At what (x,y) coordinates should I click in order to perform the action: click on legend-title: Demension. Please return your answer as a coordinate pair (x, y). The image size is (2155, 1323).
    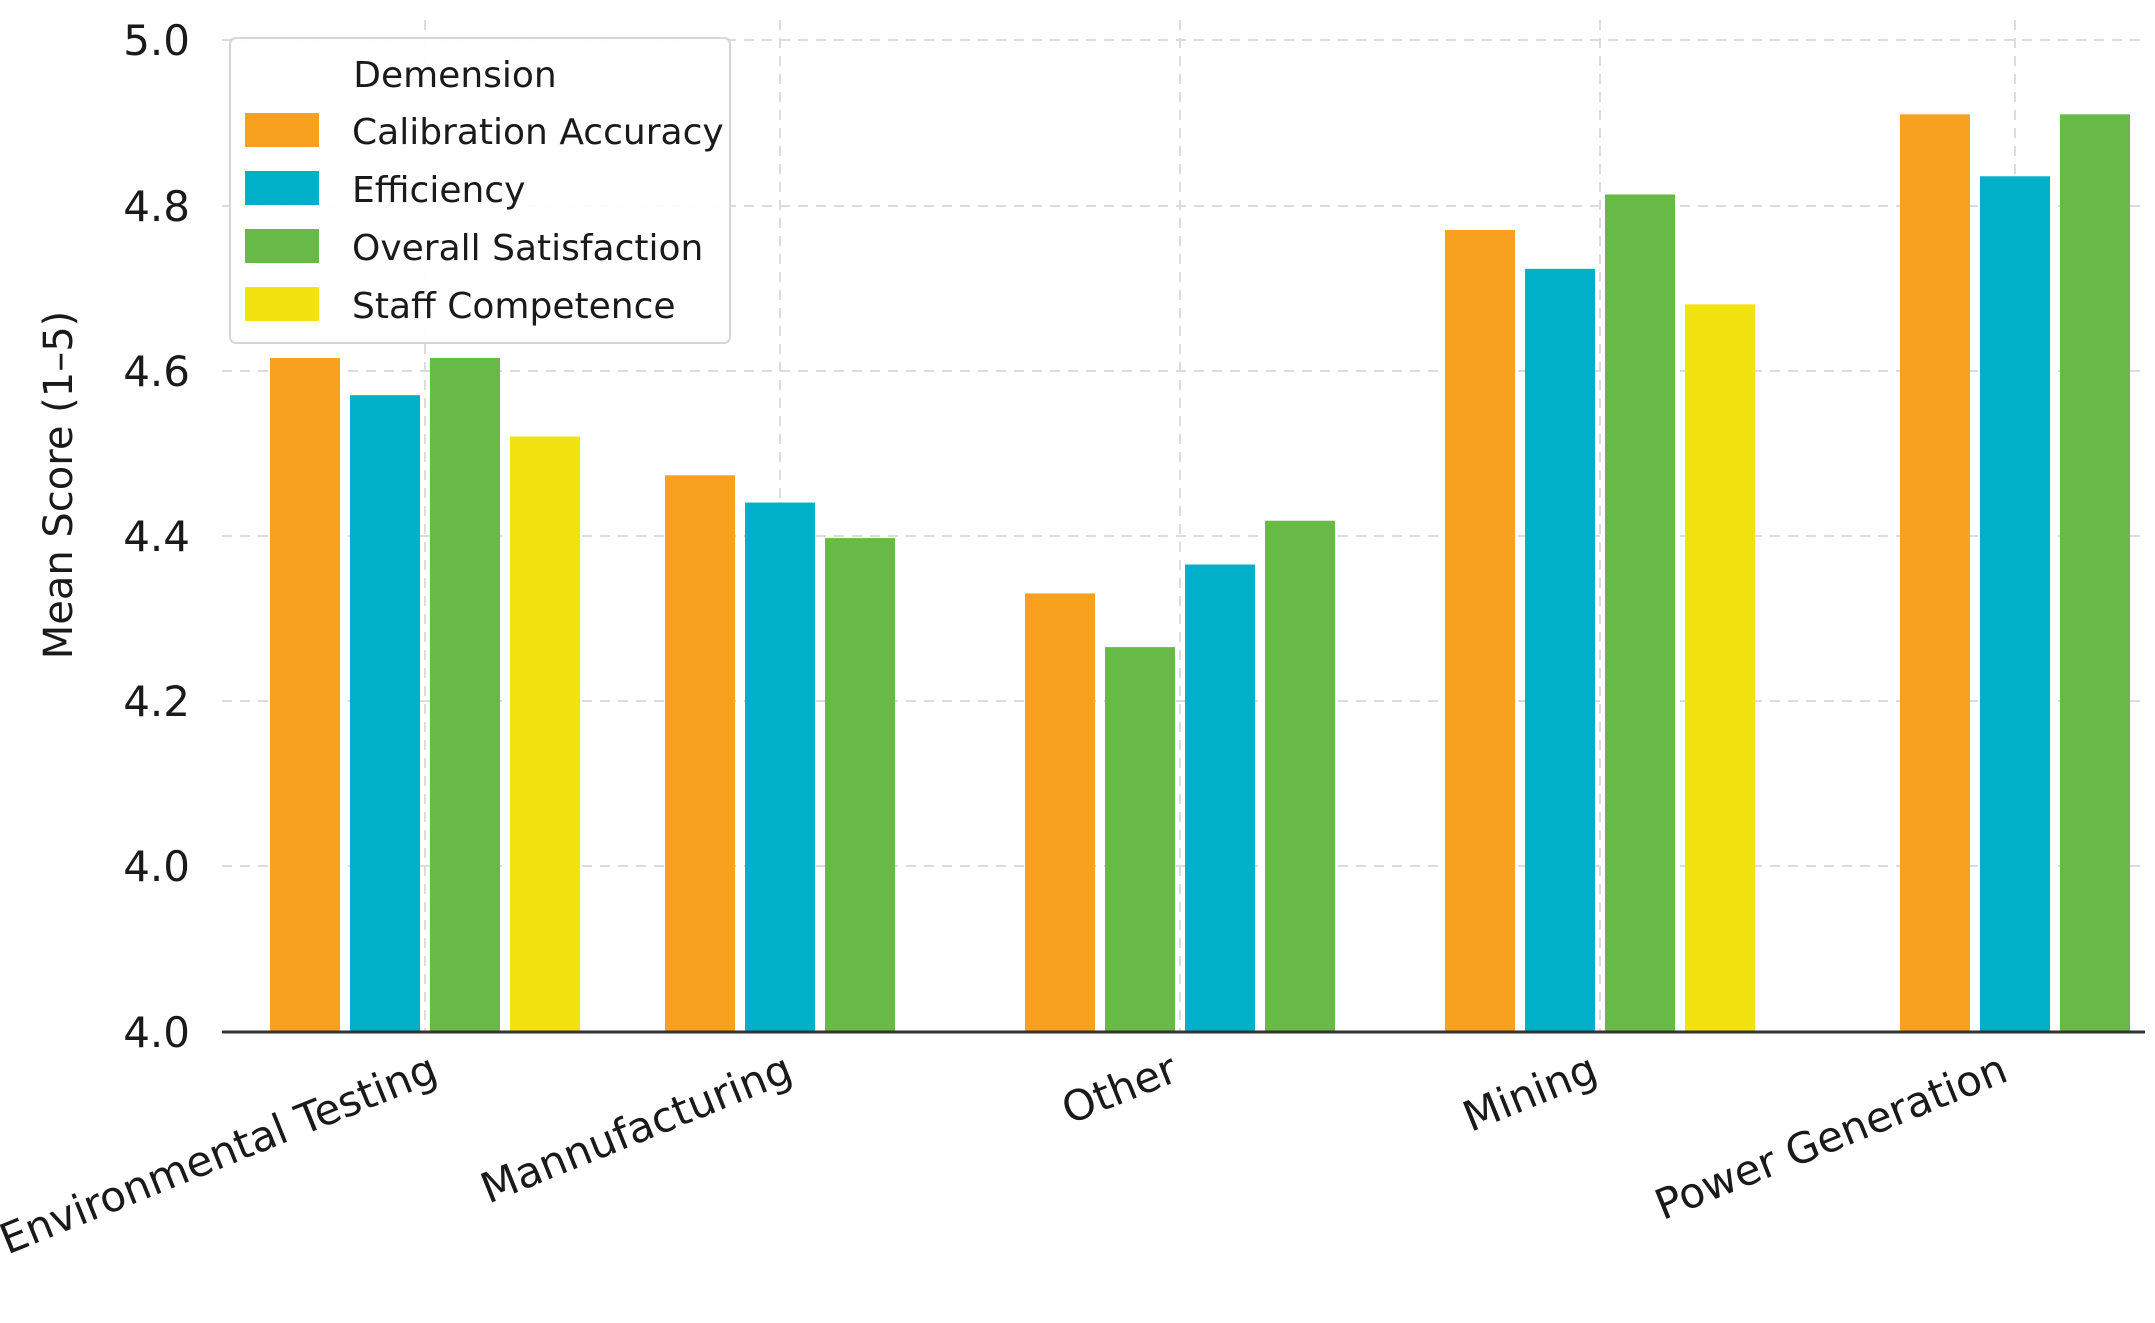
    Looking at the image, I should click on (455, 75).